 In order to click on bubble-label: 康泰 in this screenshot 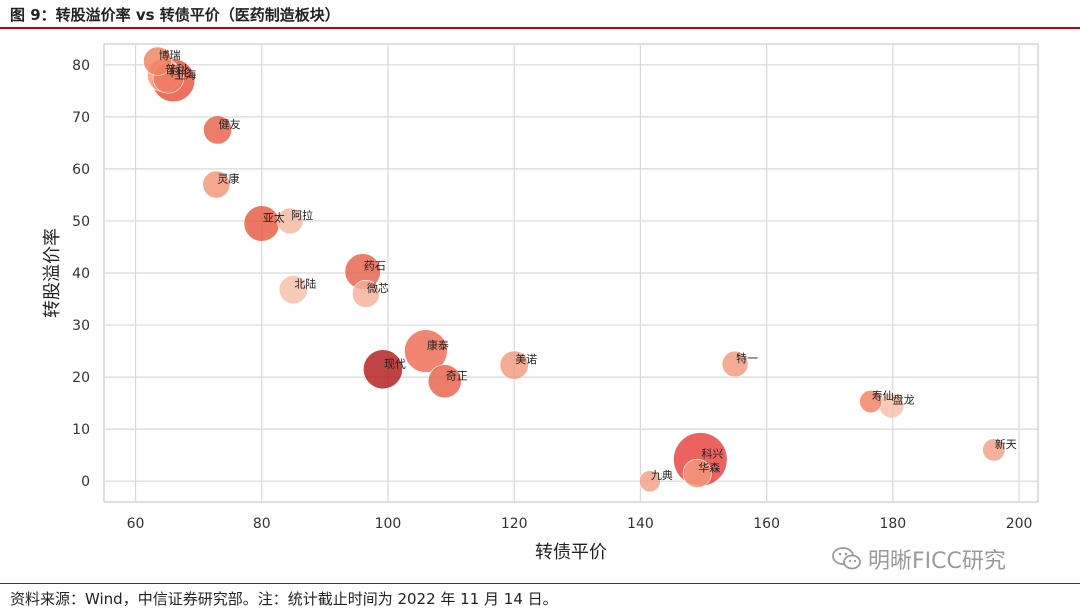, I will do `click(438, 345)`.